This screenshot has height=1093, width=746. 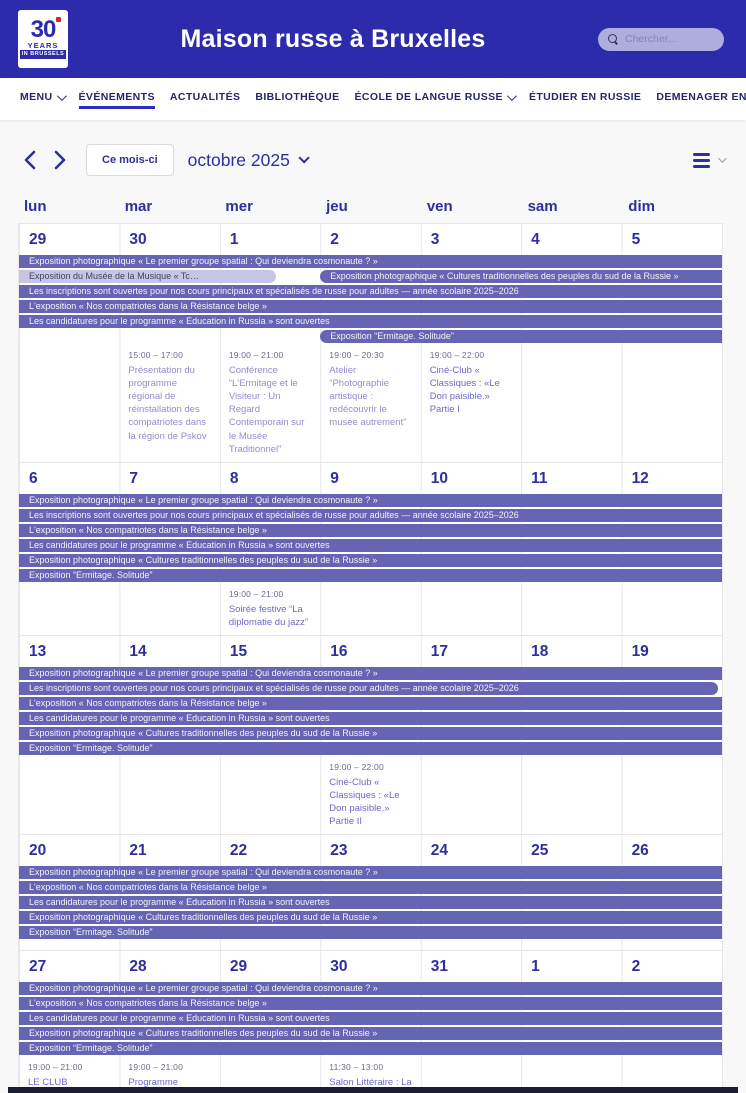 I want to click on day-number: 9, so click(x=334, y=478).